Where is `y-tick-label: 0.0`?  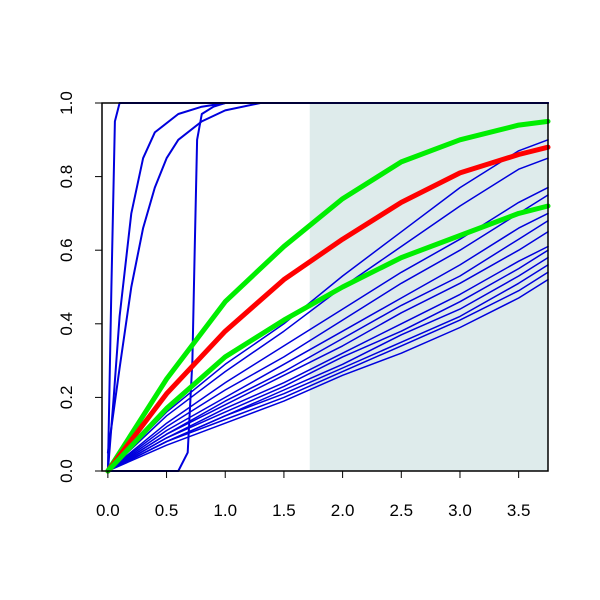 y-tick-label: 0.0 is located at coordinates (66, 471).